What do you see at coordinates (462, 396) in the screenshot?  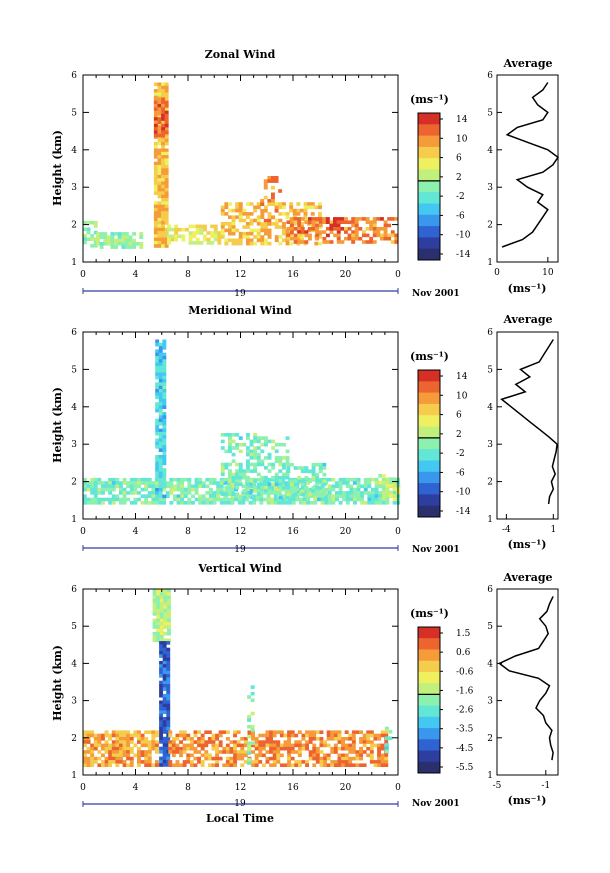 I see `meridional-wind-colorbar-tick-label: 10` at bounding box center [462, 396].